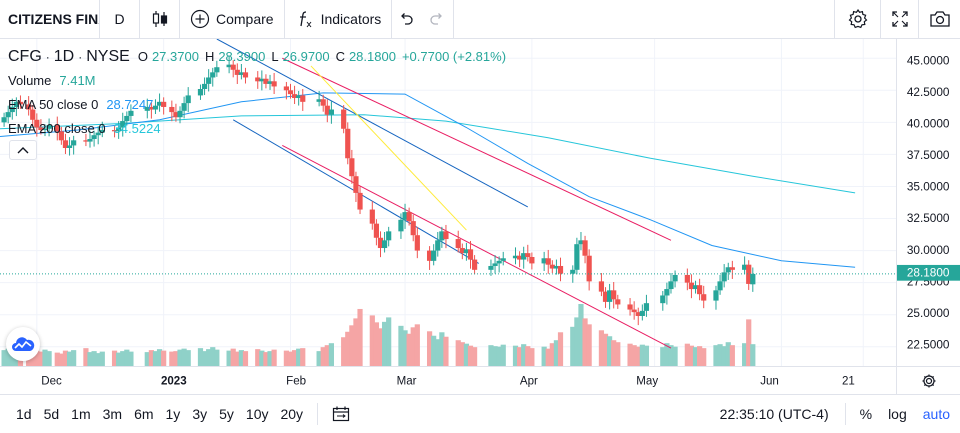 This screenshot has width=960, height=433. Describe the element at coordinates (51, 414) in the screenshot. I see `range-5d: 5d` at that location.